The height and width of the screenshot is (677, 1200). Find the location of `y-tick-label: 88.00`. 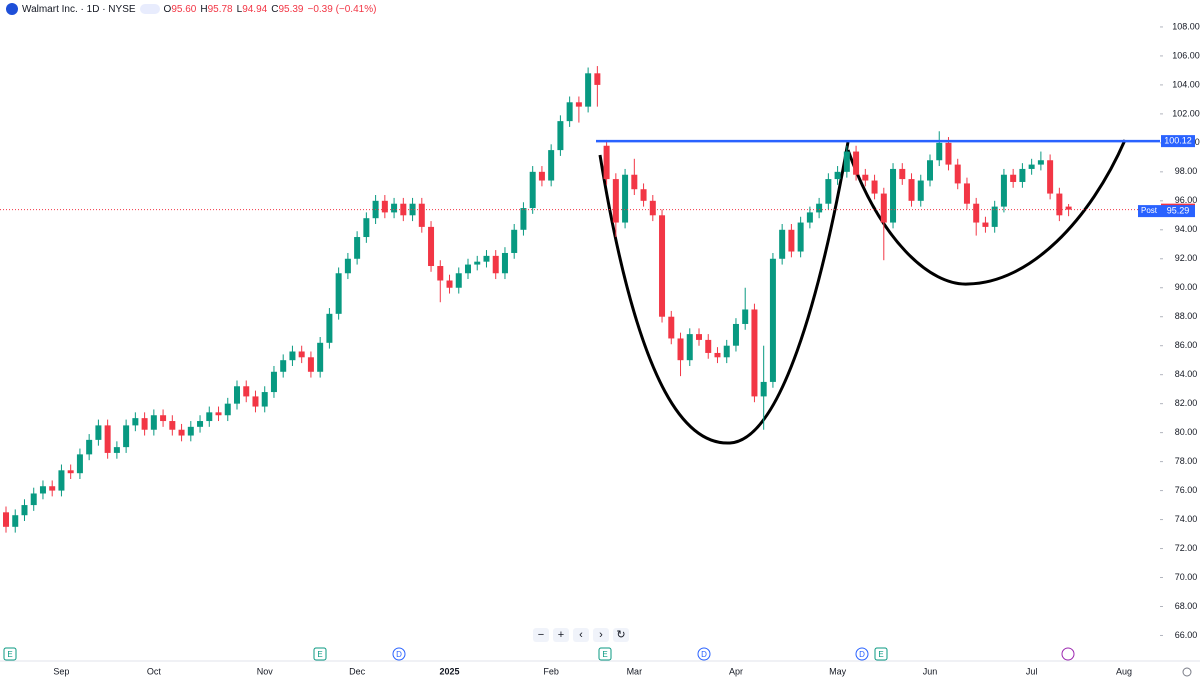

y-tick-label: 88.00 is located at coordinates (1186, 316).